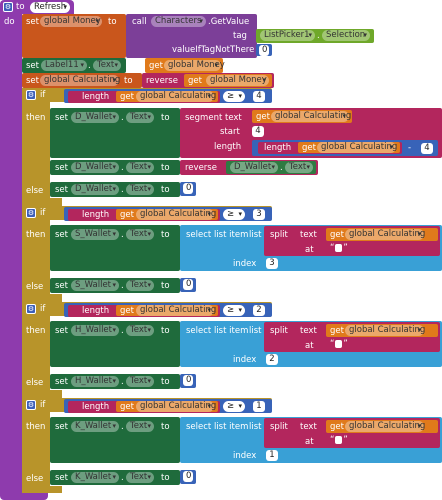 The width and height of the screenshot is (442, 500). Describe the element at coordinates (279, 427) in the screenshot. I see `split-label: split` at that location.